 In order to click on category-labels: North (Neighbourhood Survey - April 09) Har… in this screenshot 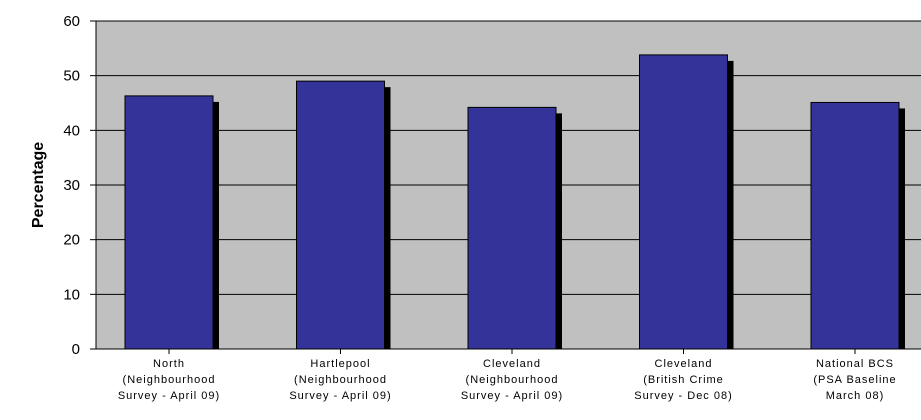, I will do `click(507, 380)`.